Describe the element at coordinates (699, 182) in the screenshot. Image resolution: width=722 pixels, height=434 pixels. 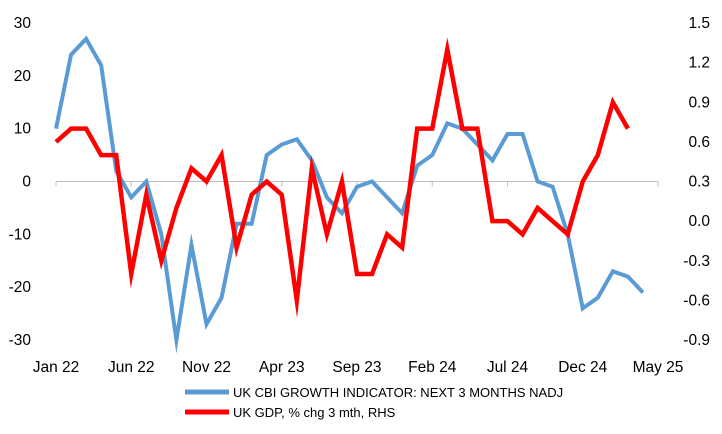
I see `right-tick-label: 0.3` at that location.